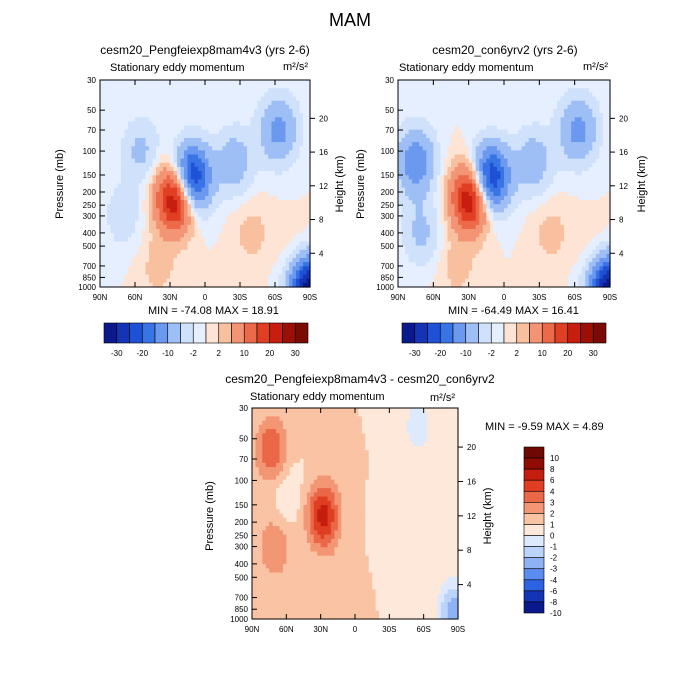  What do you see at coordinates (177, 68) in the screenshot?
I see `panel1-left-string: Stationary eddy momentum` at bounding box center [177, 68].